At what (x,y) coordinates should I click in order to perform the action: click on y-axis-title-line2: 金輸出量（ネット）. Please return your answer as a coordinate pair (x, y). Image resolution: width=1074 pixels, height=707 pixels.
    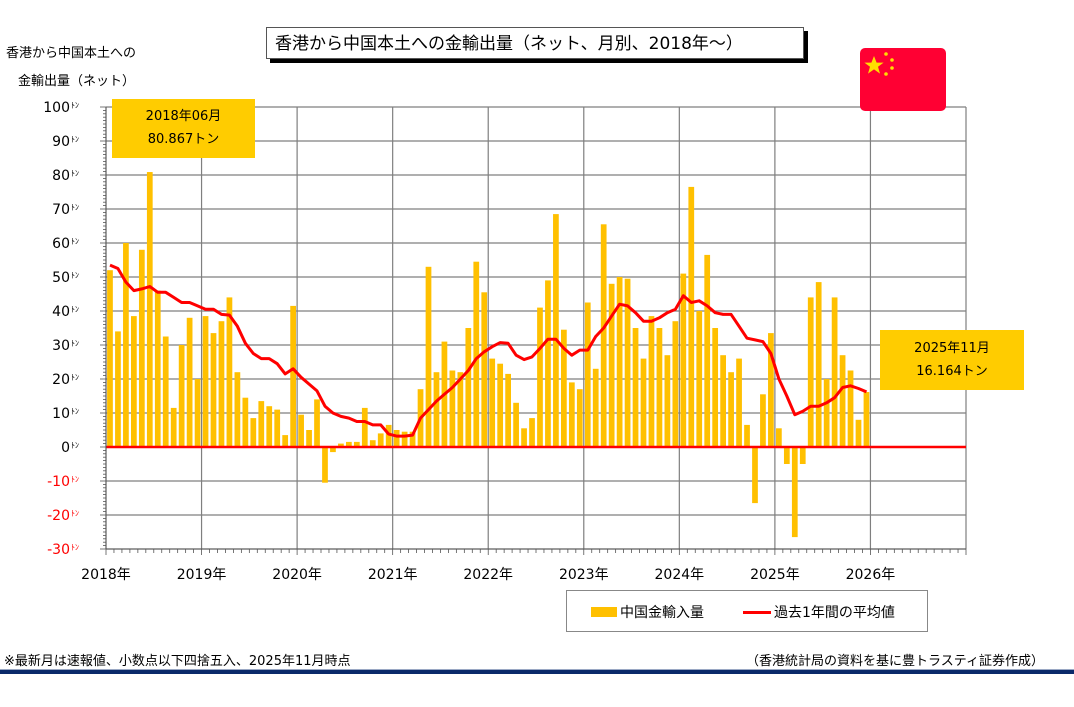
    Looking at the image, I should click on (77, 81).